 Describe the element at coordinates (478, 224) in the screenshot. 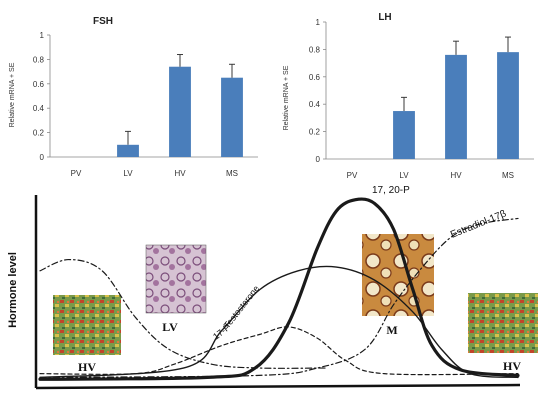

I see `series-label-estradiol: Estradiol-17β` at that location.